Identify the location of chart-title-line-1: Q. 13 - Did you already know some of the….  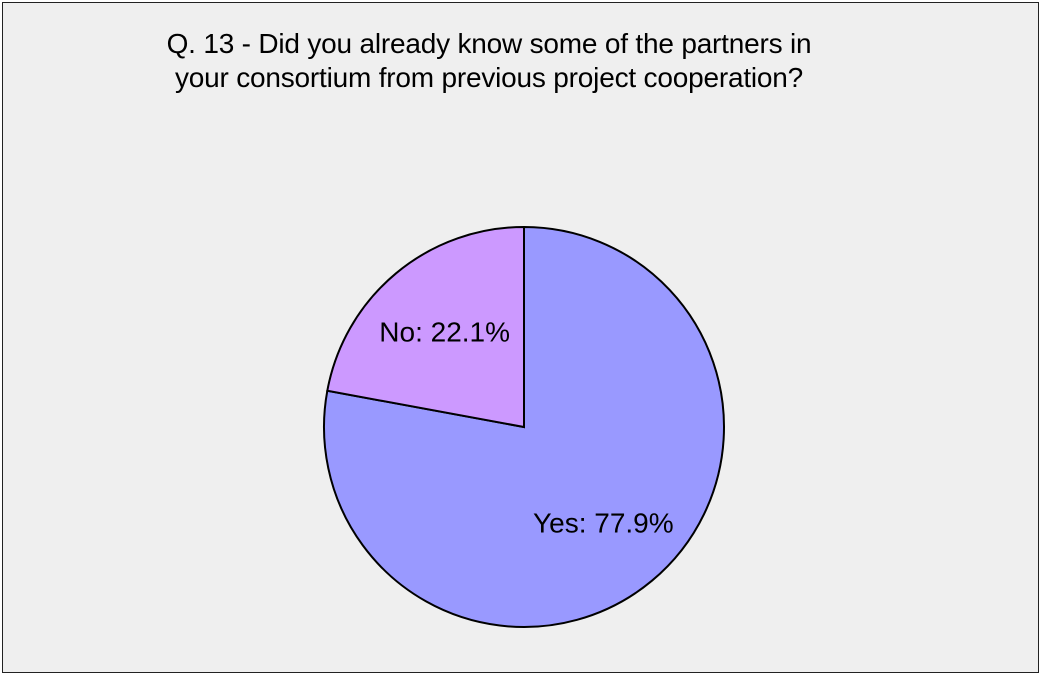
(489, 43).